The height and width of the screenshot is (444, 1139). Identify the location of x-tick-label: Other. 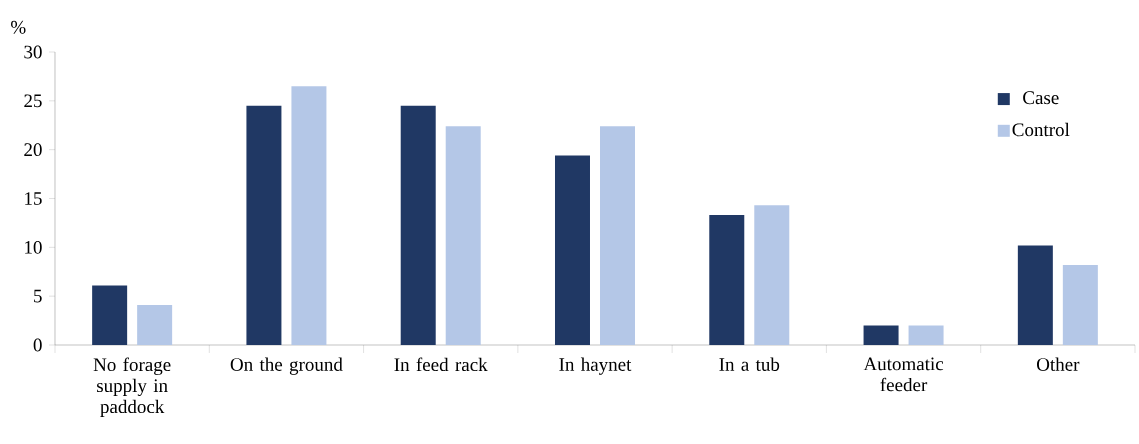
(1058, 364).